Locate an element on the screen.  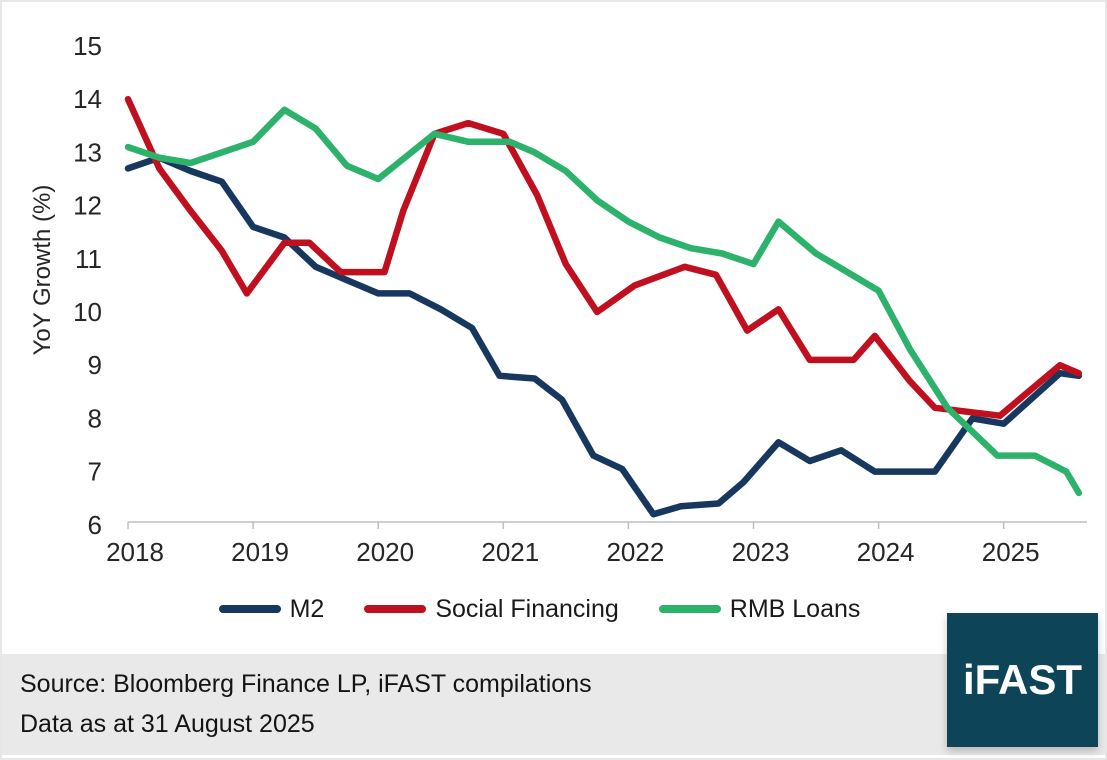
y-tick-label: 10 is located at coordinates (87, 312).